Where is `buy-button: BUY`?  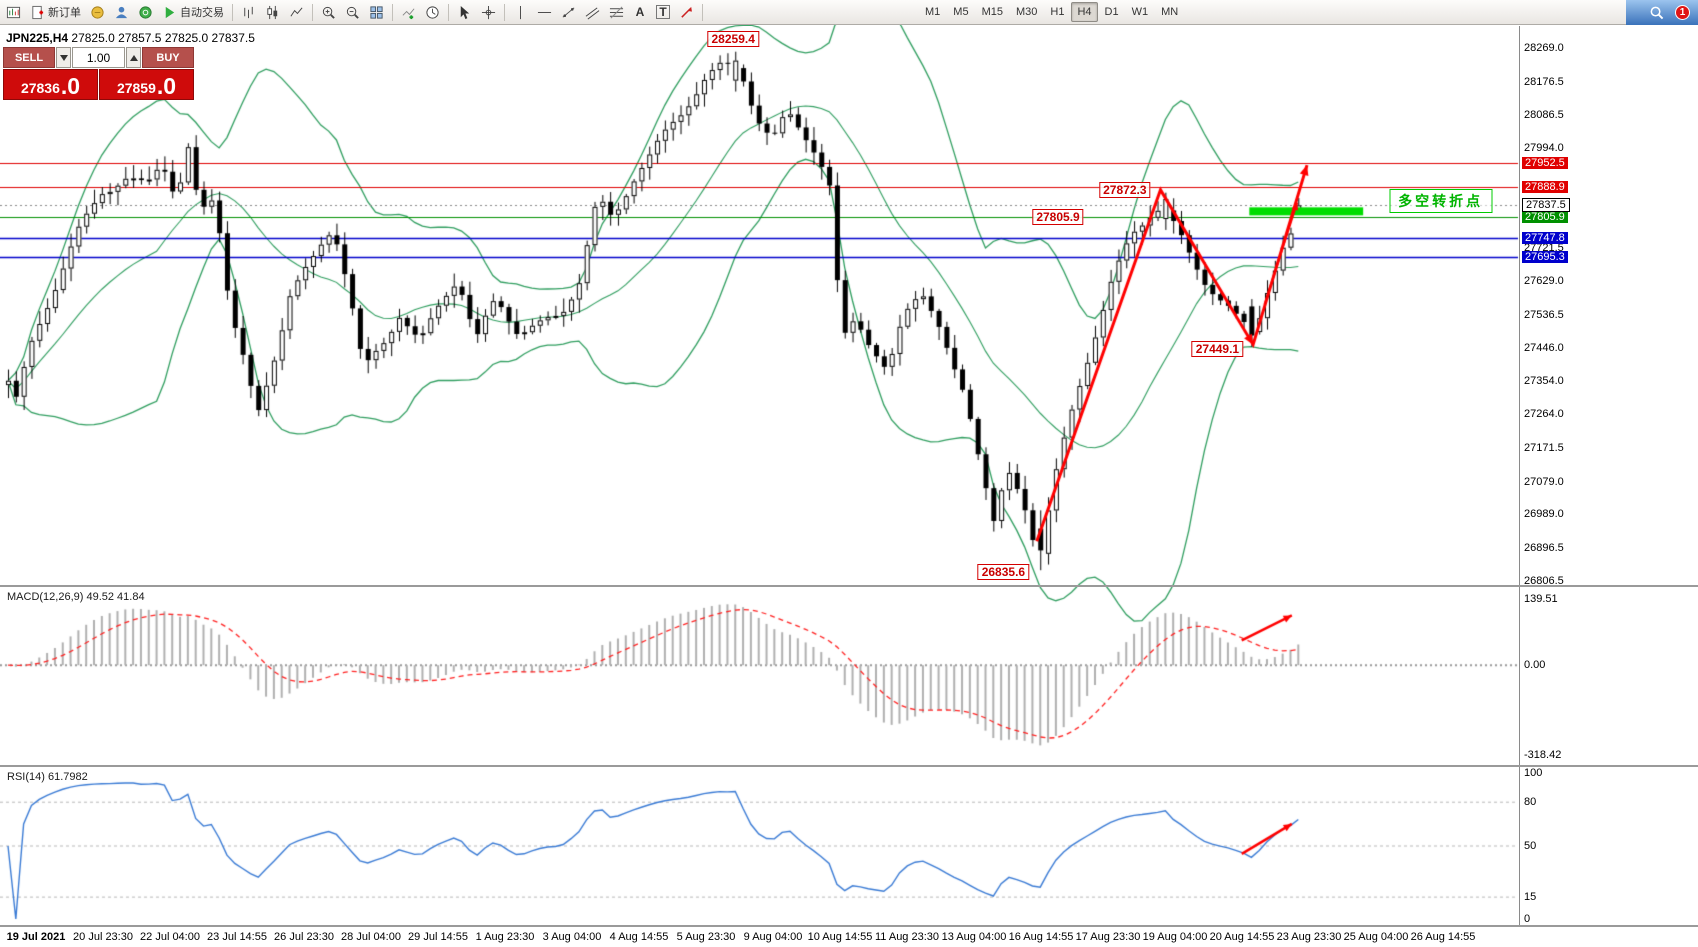
buy-button: BUY is located at coordinates (168, 57).